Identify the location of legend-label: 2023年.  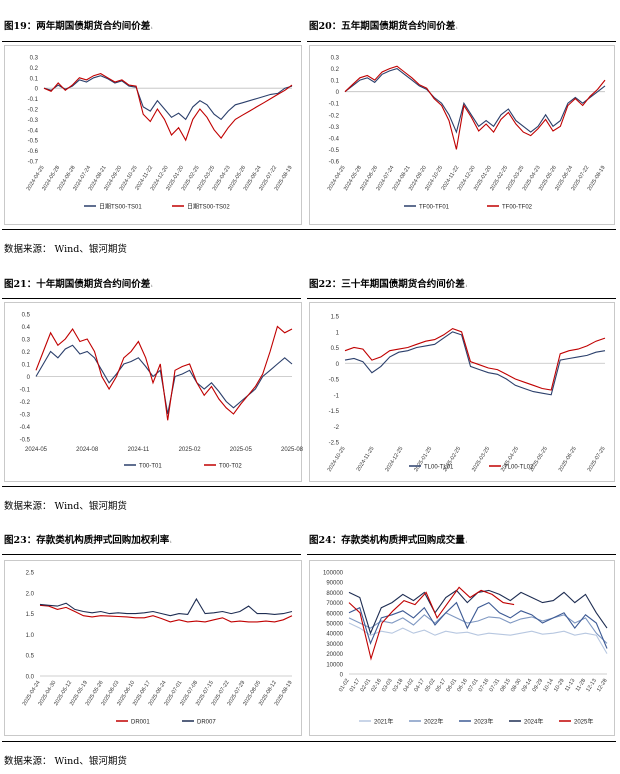
(483, 722).